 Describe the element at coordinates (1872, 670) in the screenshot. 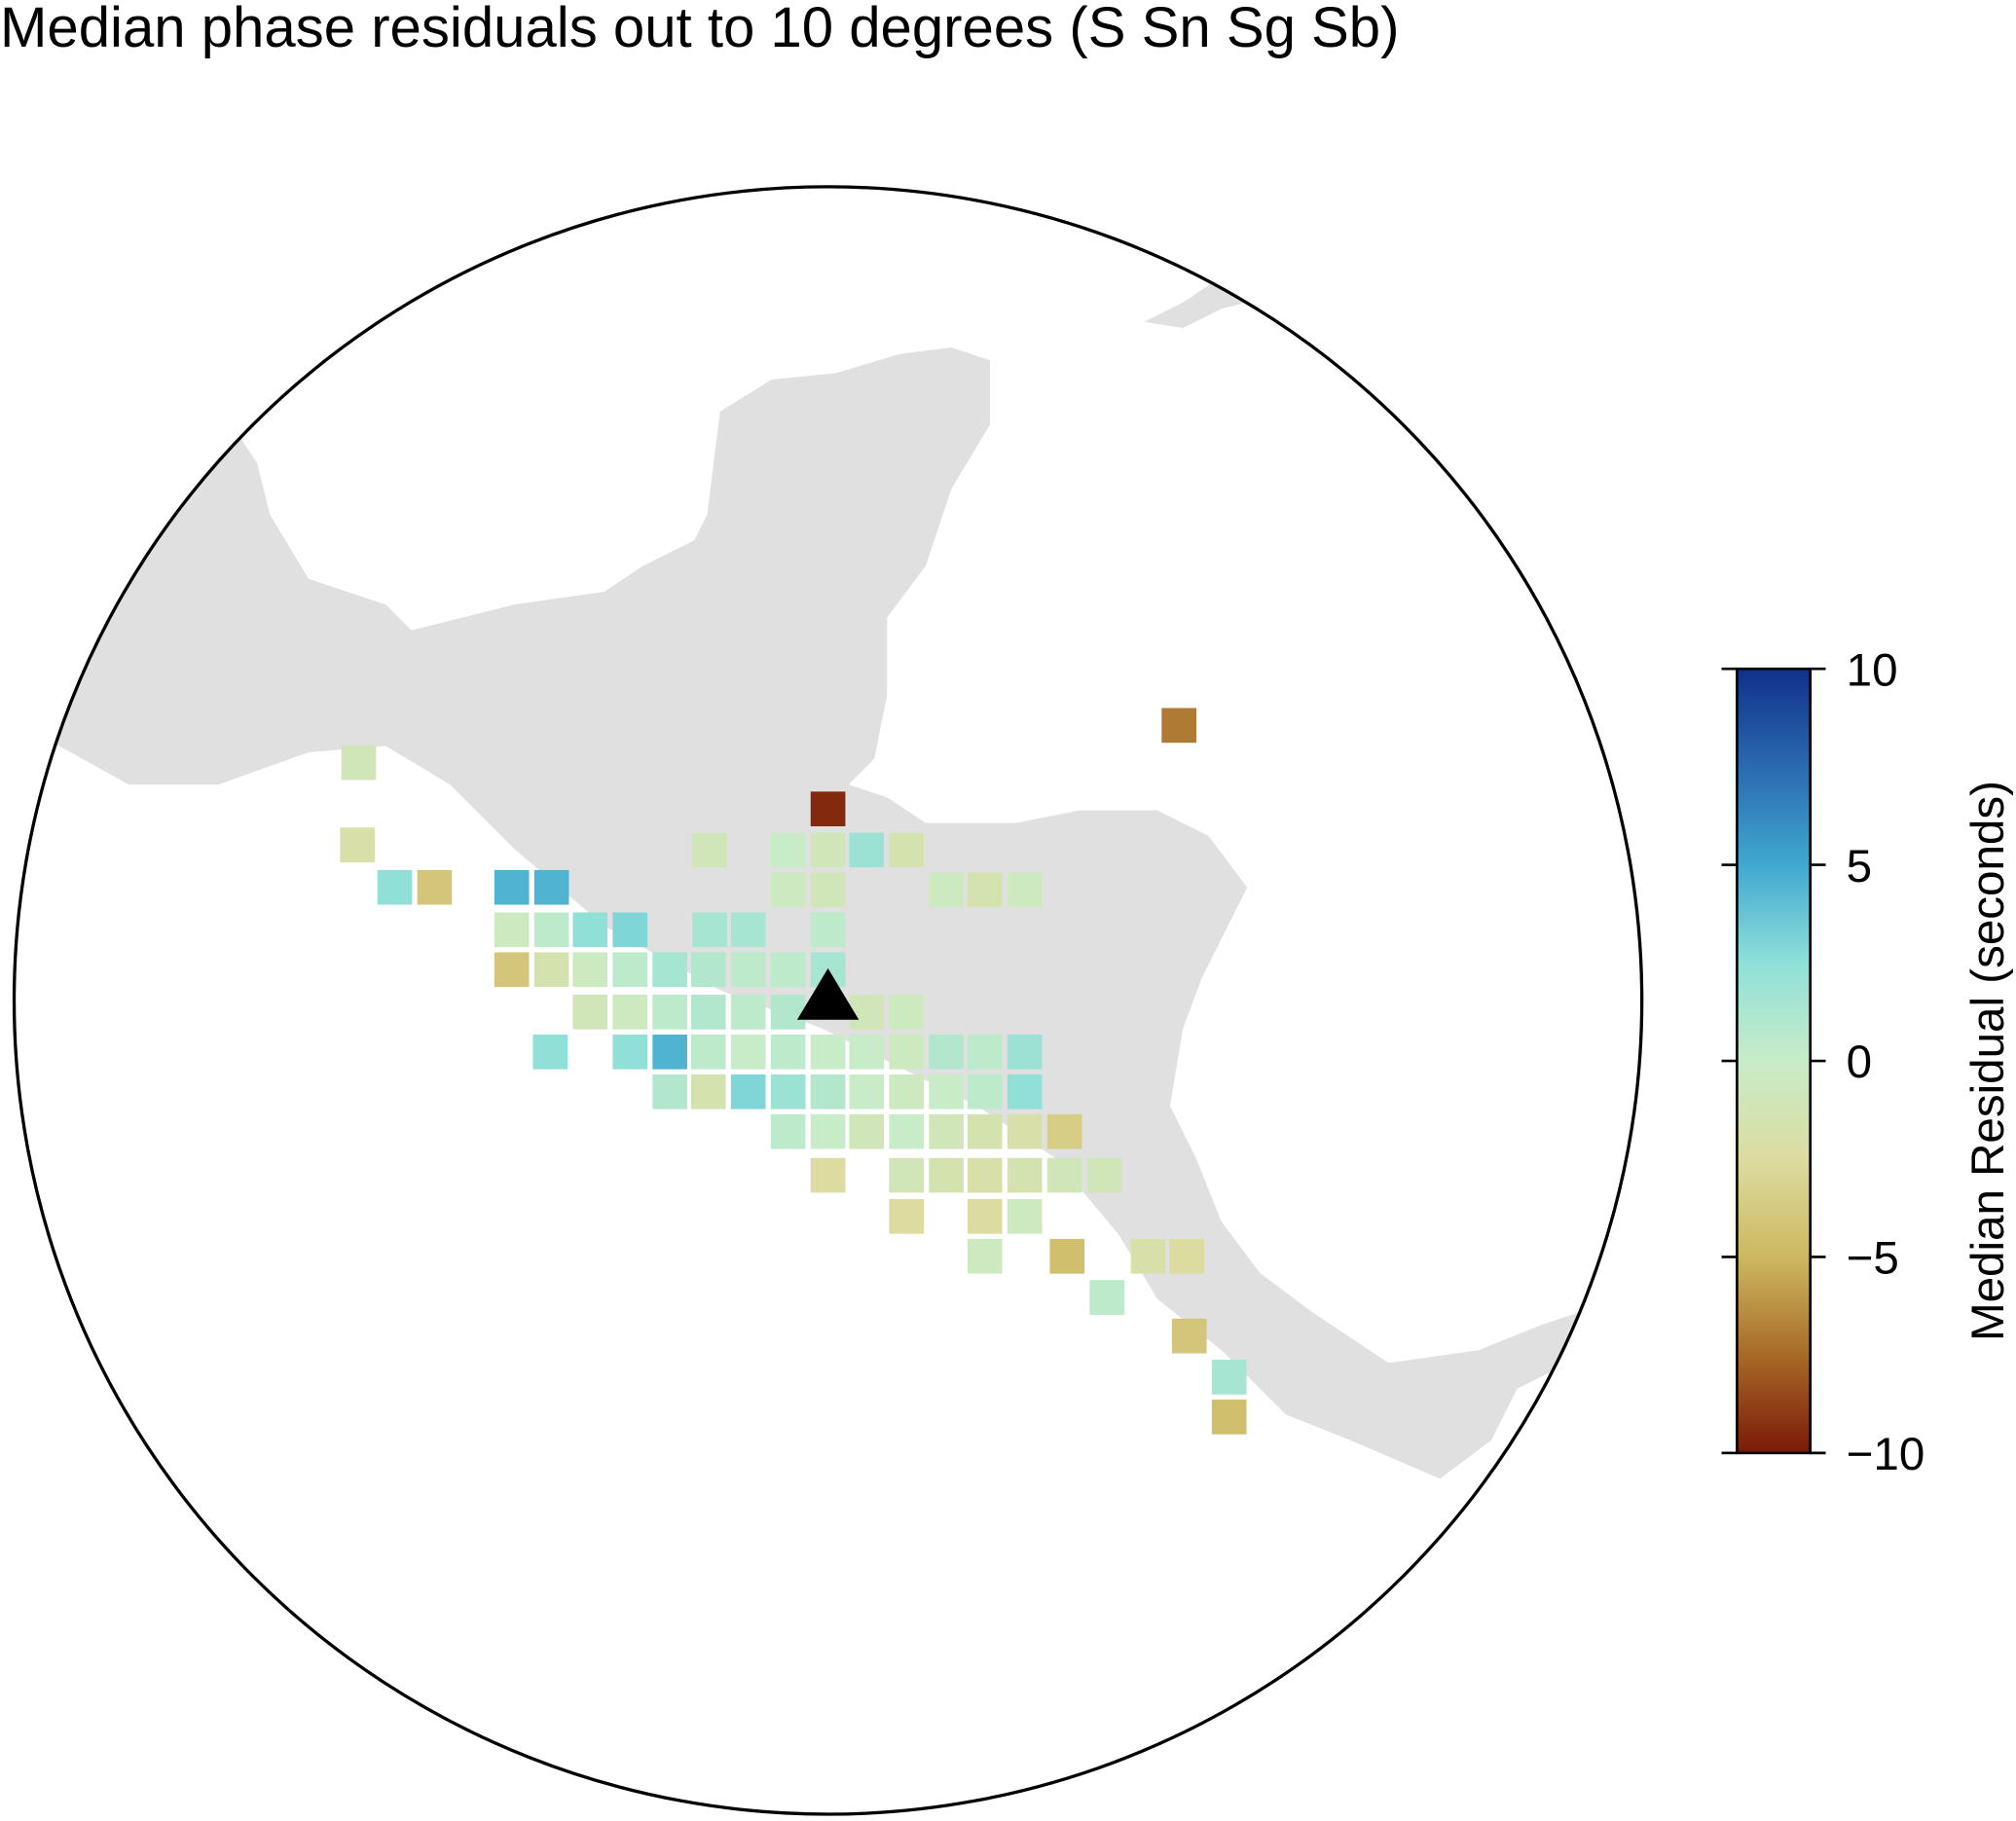

I see `colorbar-tick-label: 10` at that location.